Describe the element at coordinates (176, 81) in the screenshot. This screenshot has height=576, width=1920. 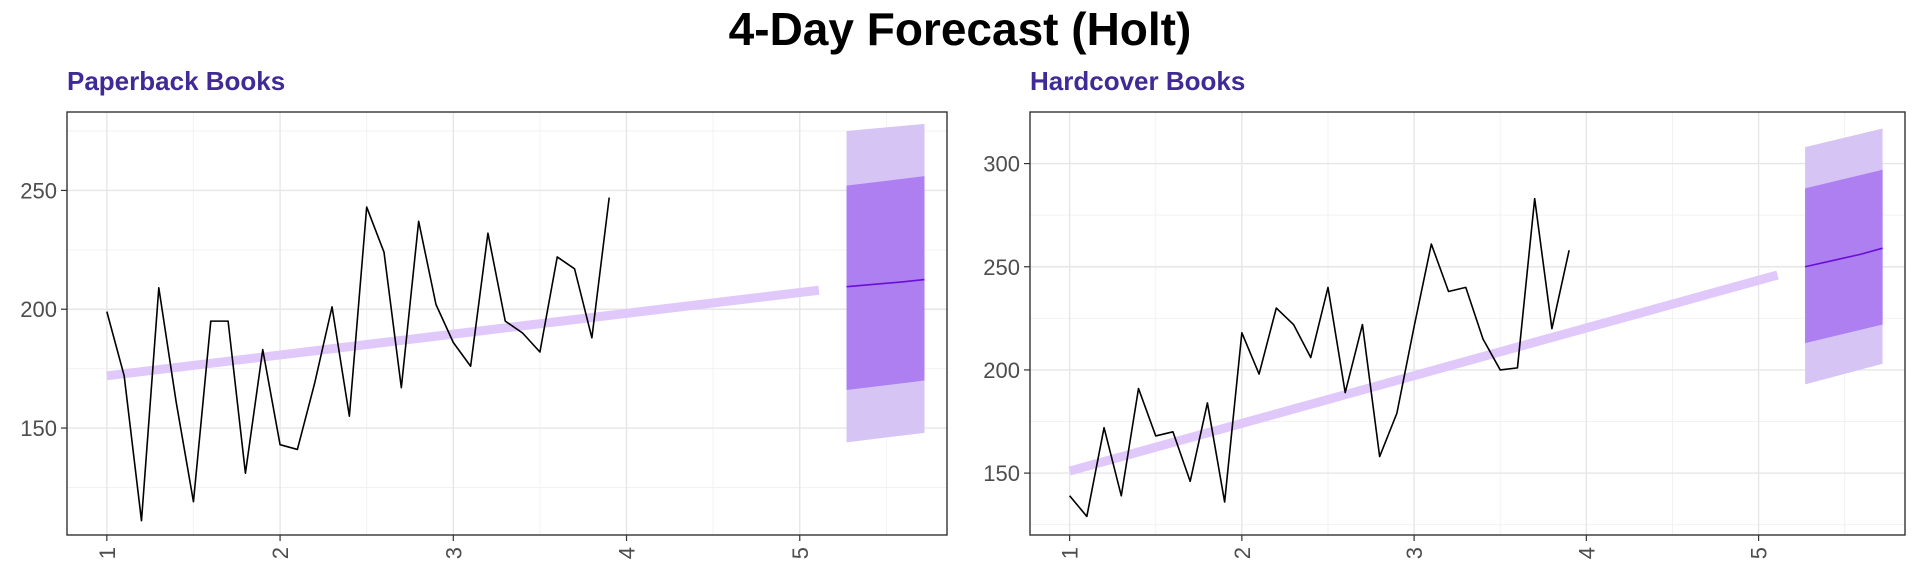
I see `panel-title: Paperback Books` at that location.